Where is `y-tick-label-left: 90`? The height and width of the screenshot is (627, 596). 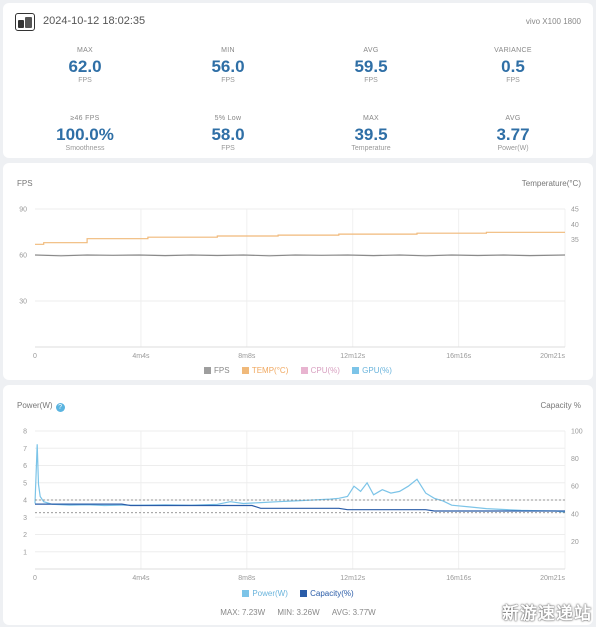 y-tick-label-left: 90 is located at coordinates (23, 210).